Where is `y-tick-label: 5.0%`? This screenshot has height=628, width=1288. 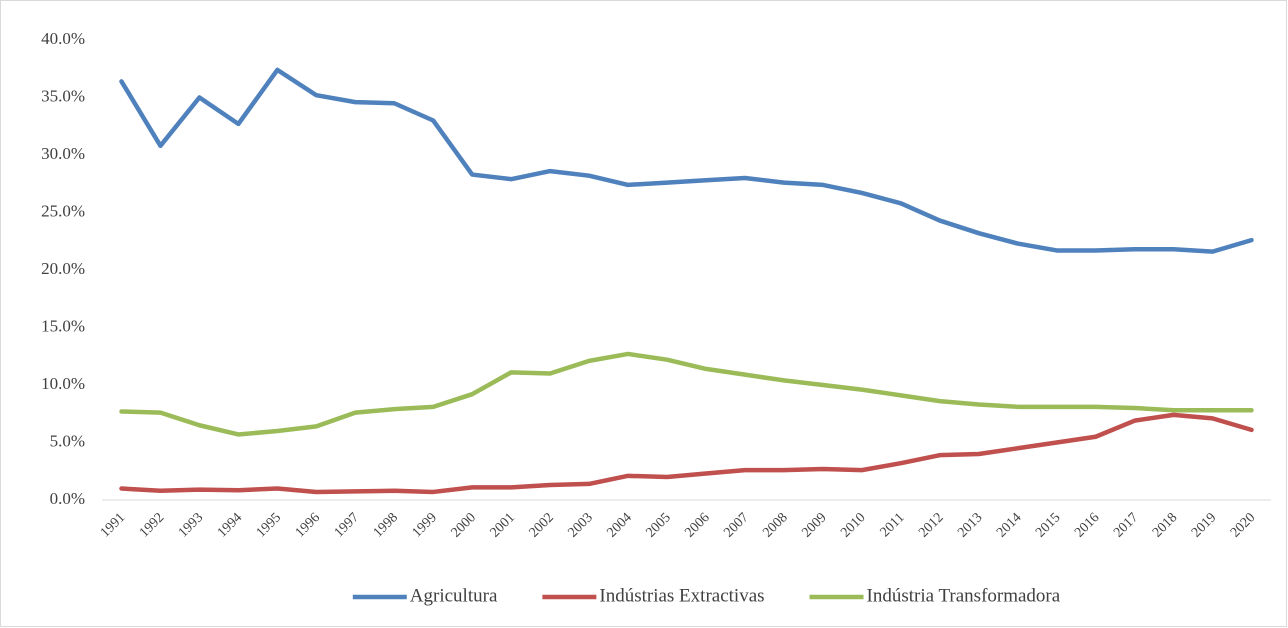 y-tick-label: 5.0% is located at coordinates (67, 440).